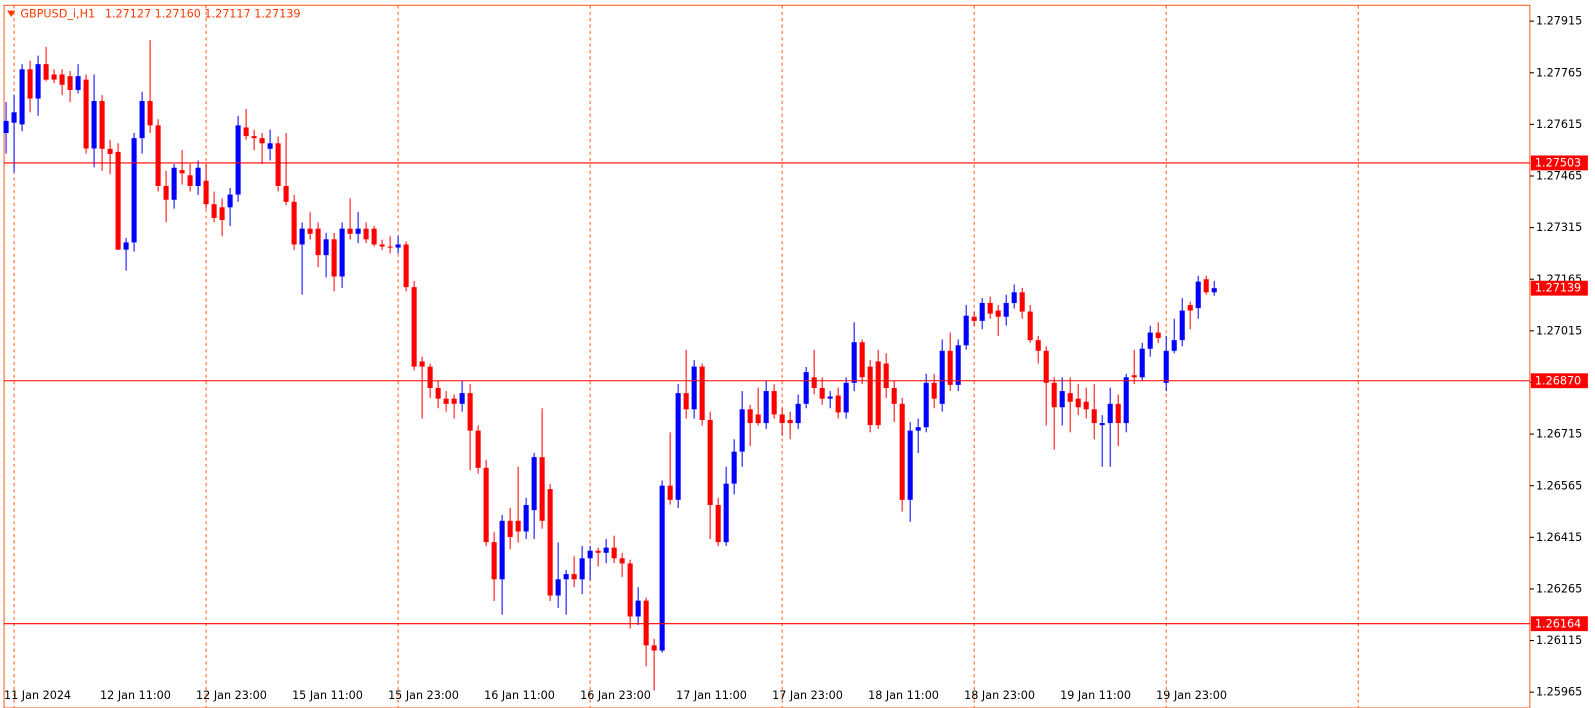  I want to click on y-tick-label: 1.27615, so click(1559, 124).